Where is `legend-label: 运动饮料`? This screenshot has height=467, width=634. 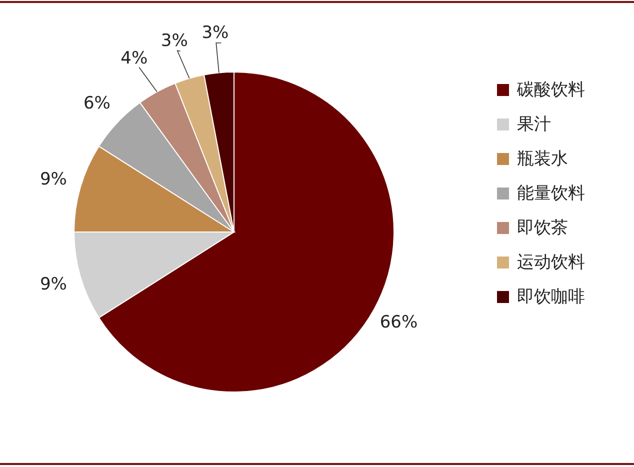
legend-label: 运动饮料 is located at coordinates (551, 262).